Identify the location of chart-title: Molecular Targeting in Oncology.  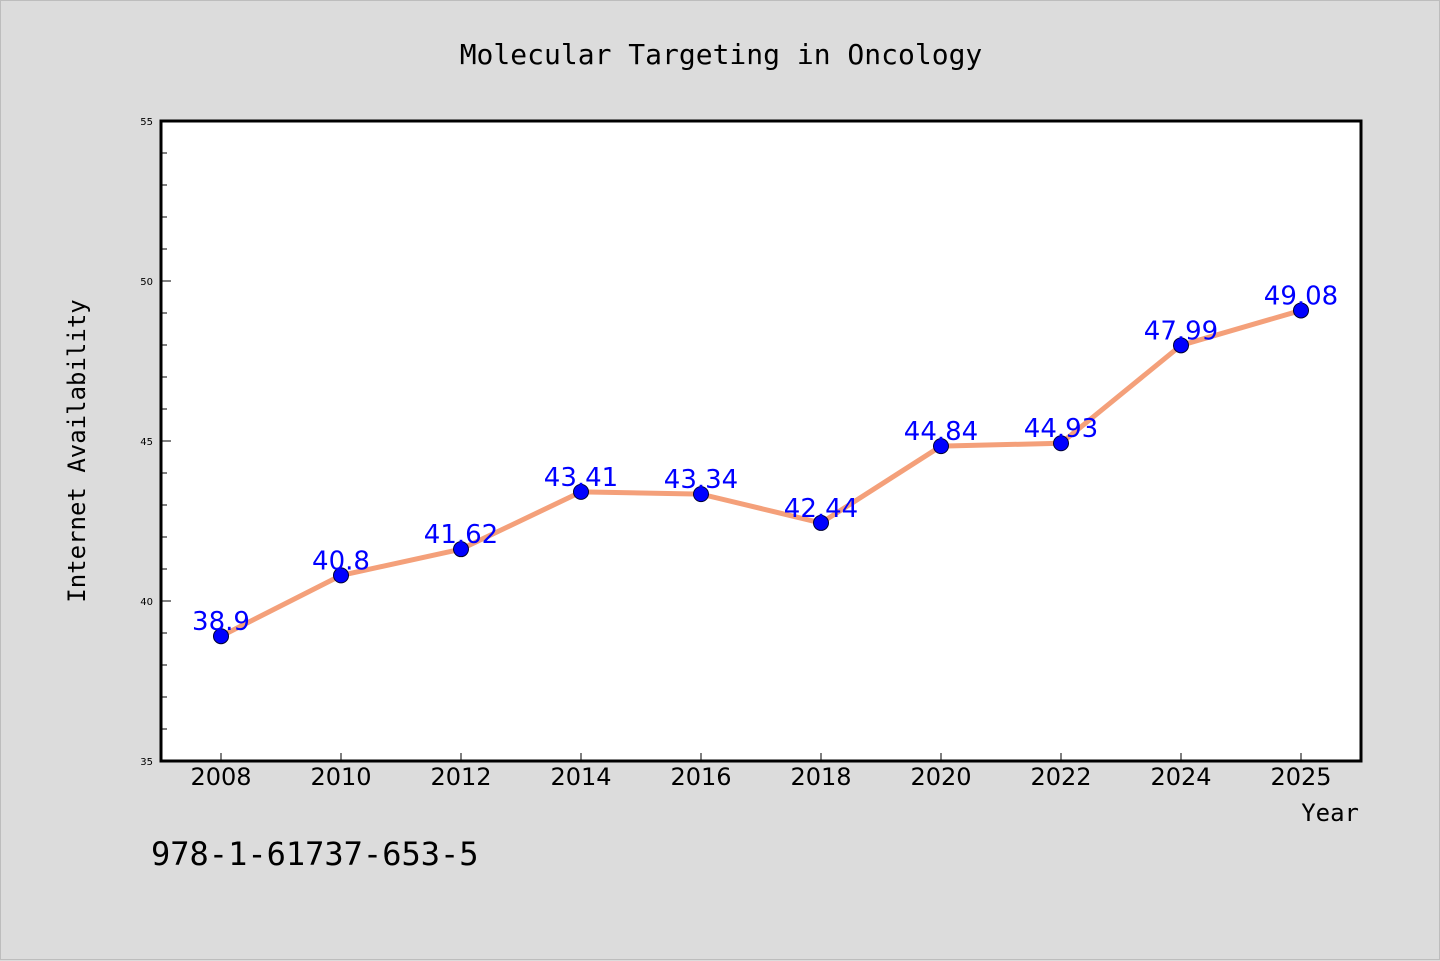
(721, 54).